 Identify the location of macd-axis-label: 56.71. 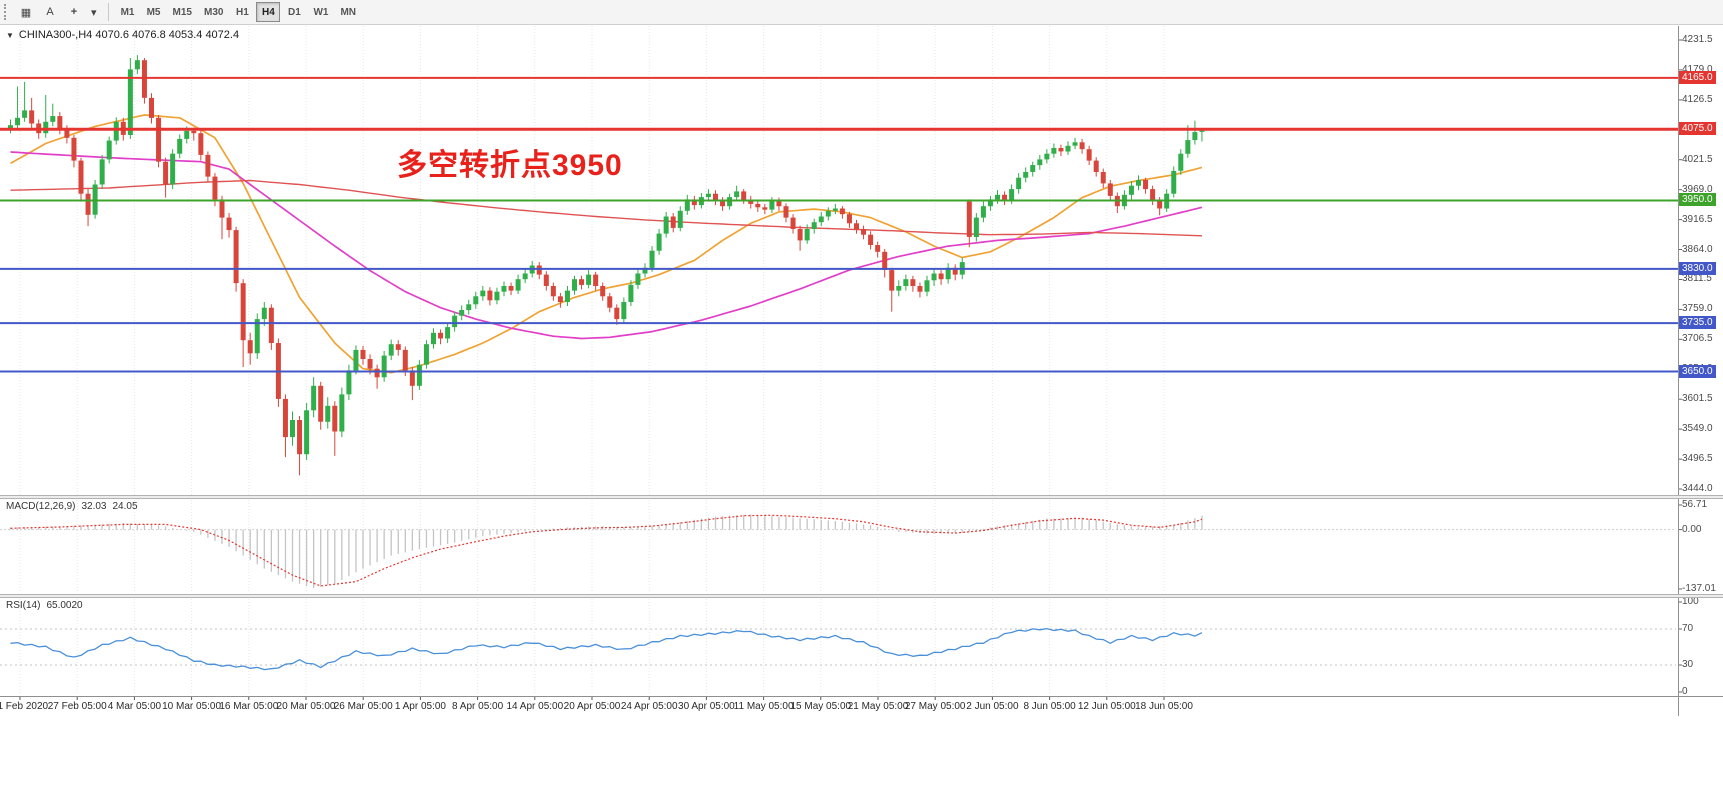
(1695, 504).